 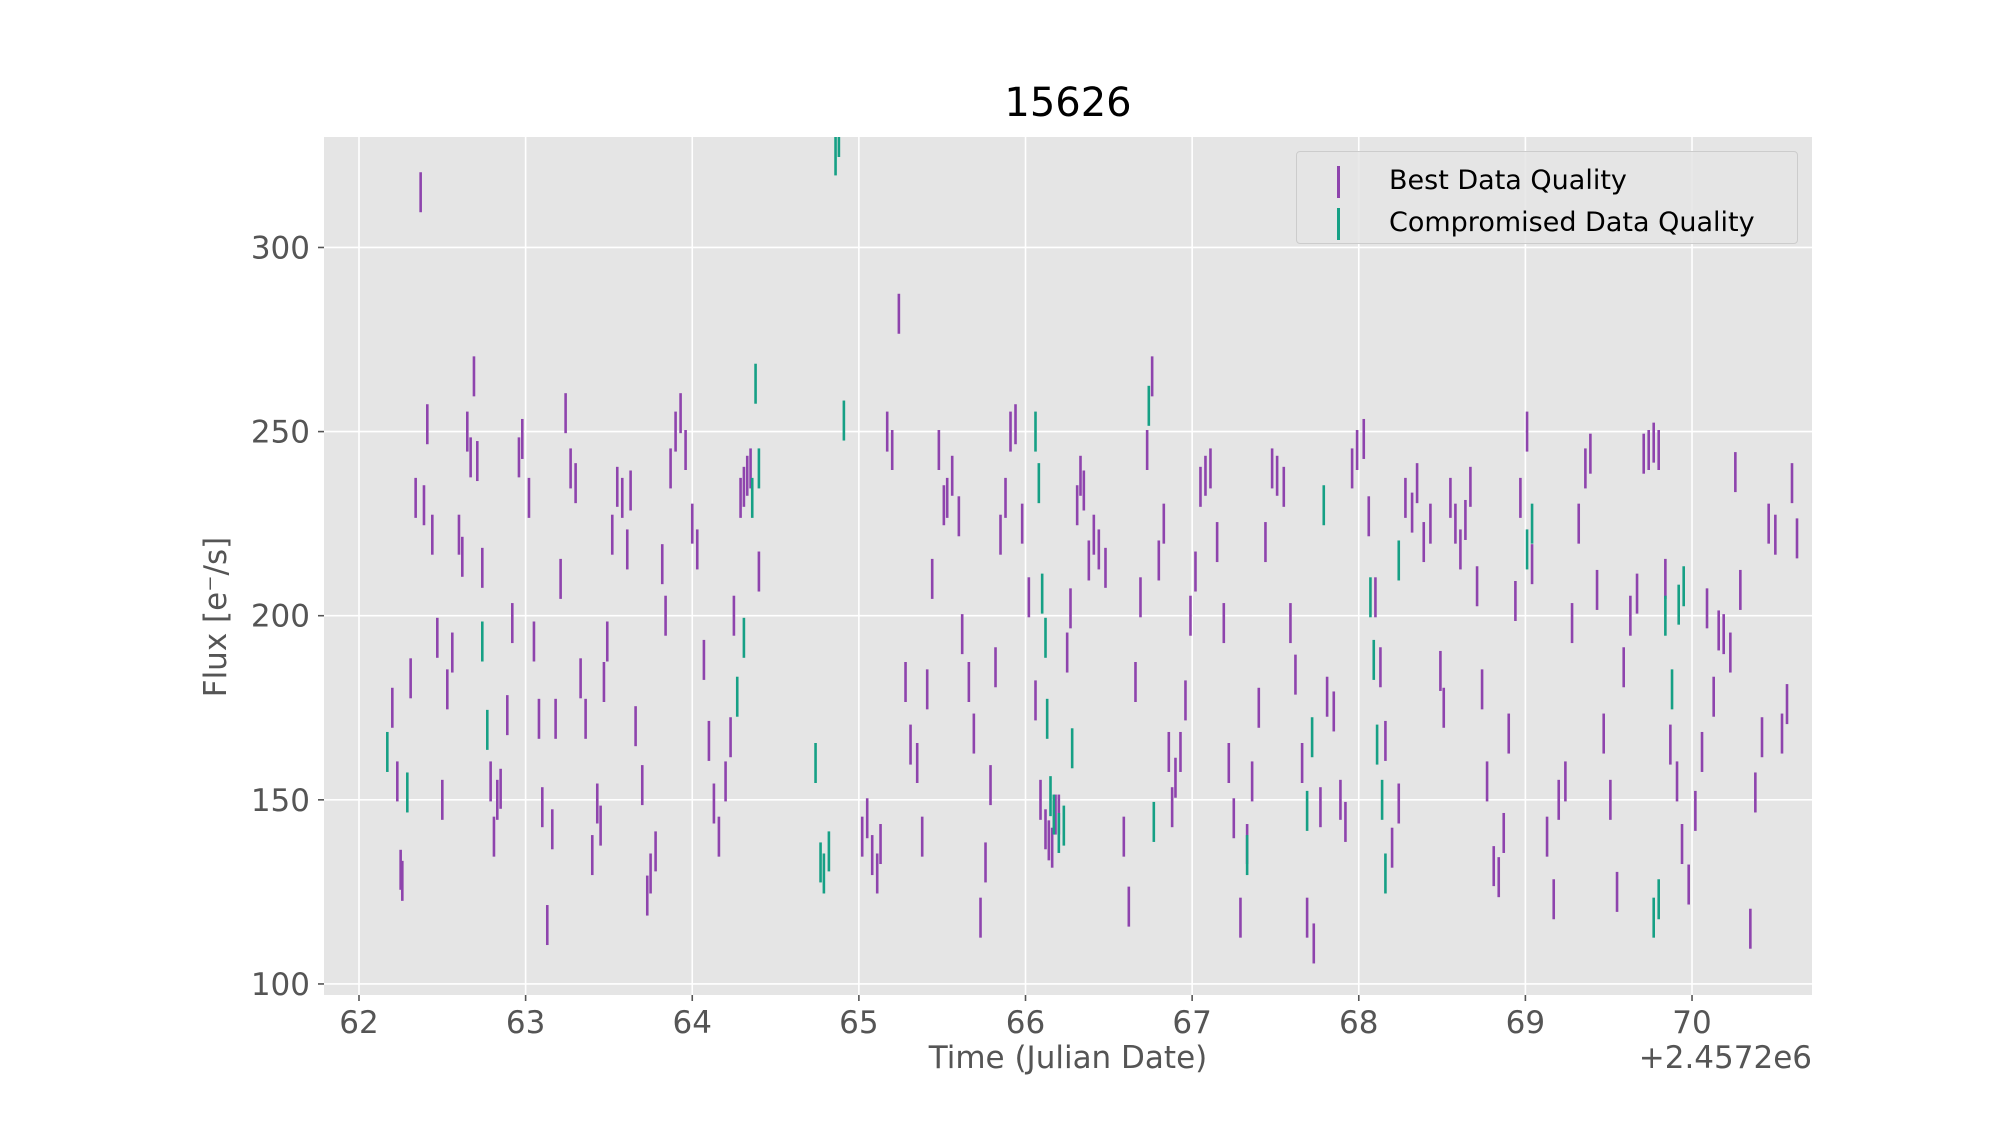 What do you see at coordinates (216, 617) in the screenshot?
I see `y-axis-label: Flux [e⁻/s]` at bounding box center [216, 617].